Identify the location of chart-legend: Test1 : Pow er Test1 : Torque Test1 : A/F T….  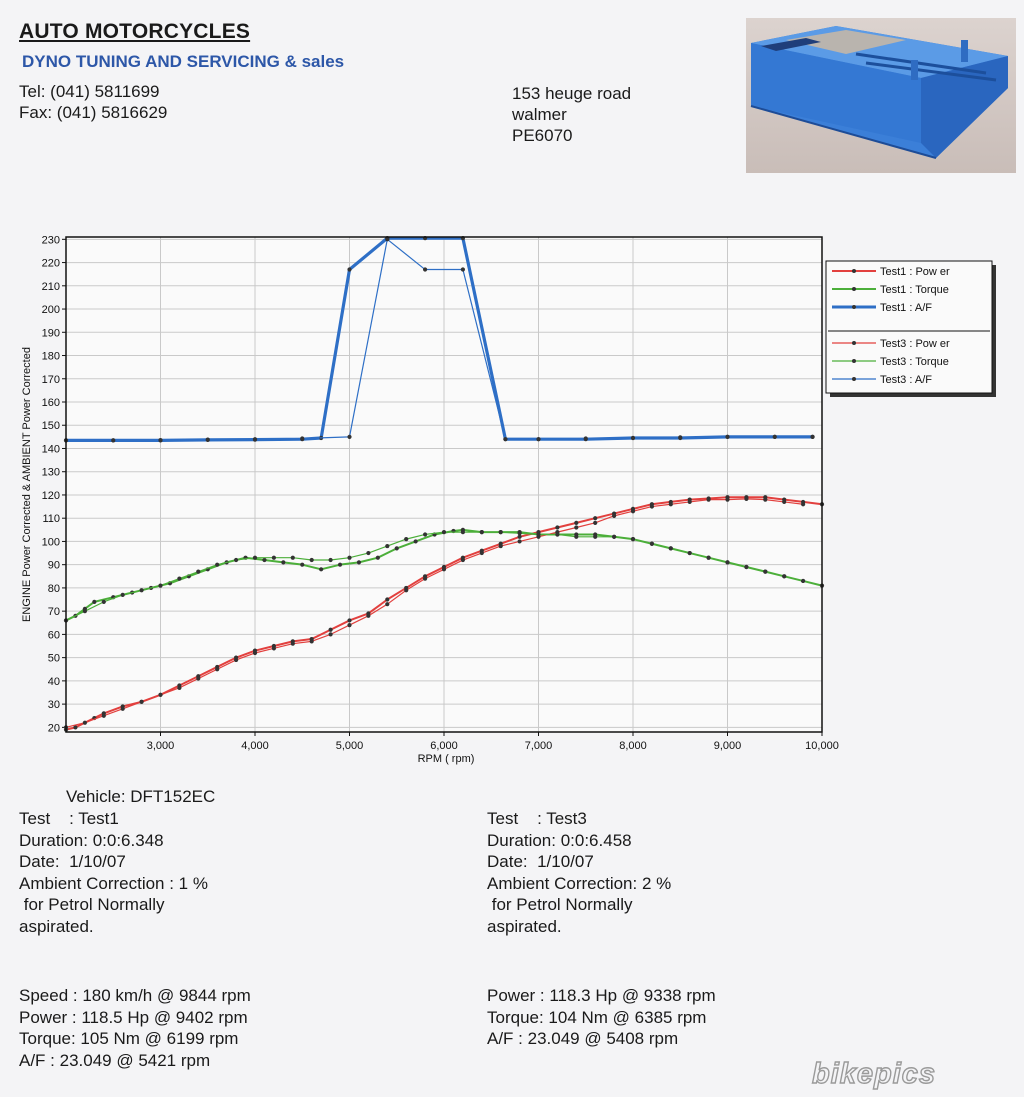
(910, 328).